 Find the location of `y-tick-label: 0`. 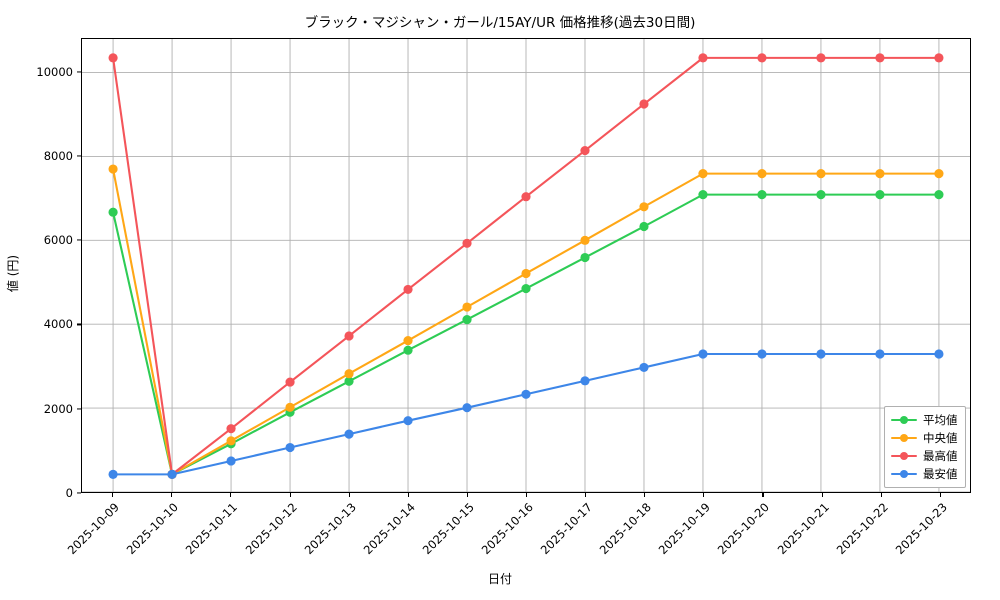

y-tick-label: 0 is located at coordinates (69, 493).